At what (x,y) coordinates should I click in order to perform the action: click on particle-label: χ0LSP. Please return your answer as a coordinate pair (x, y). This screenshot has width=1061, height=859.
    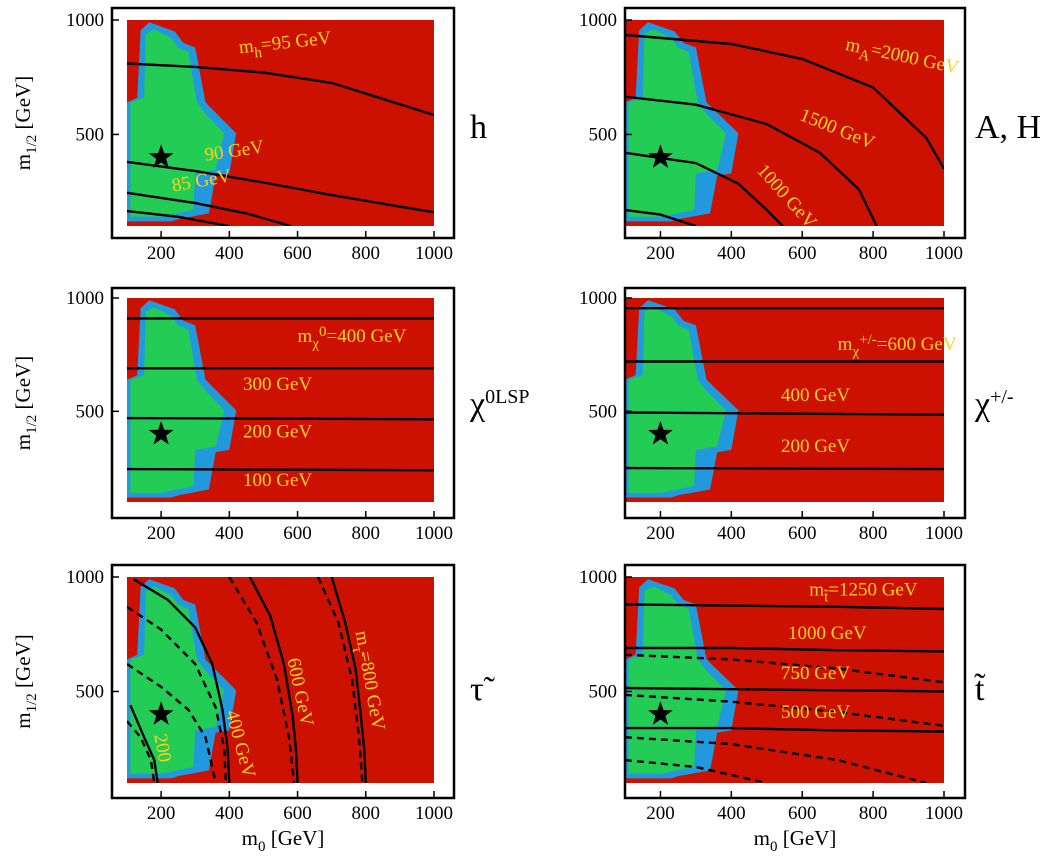
    Looking at the image, I should click on (499, 404).